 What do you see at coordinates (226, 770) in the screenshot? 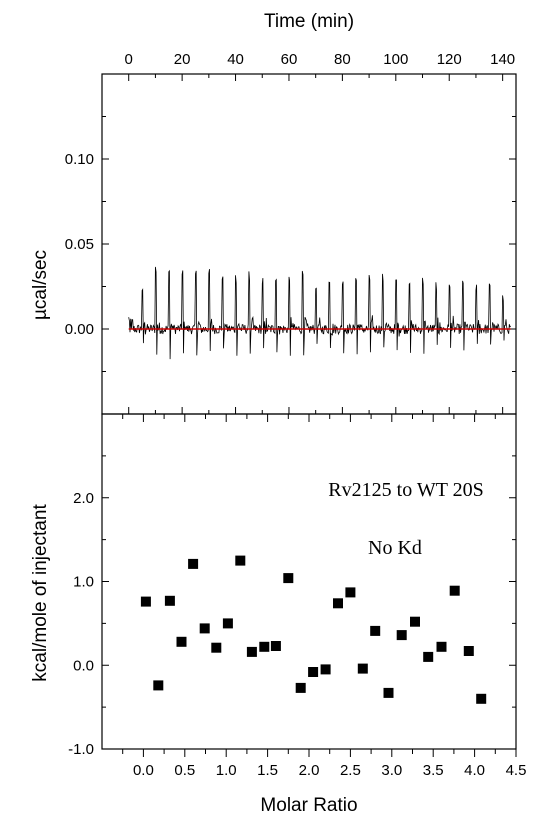
I see `x-tick-label: 1.0` at bounding box center [226, 770].